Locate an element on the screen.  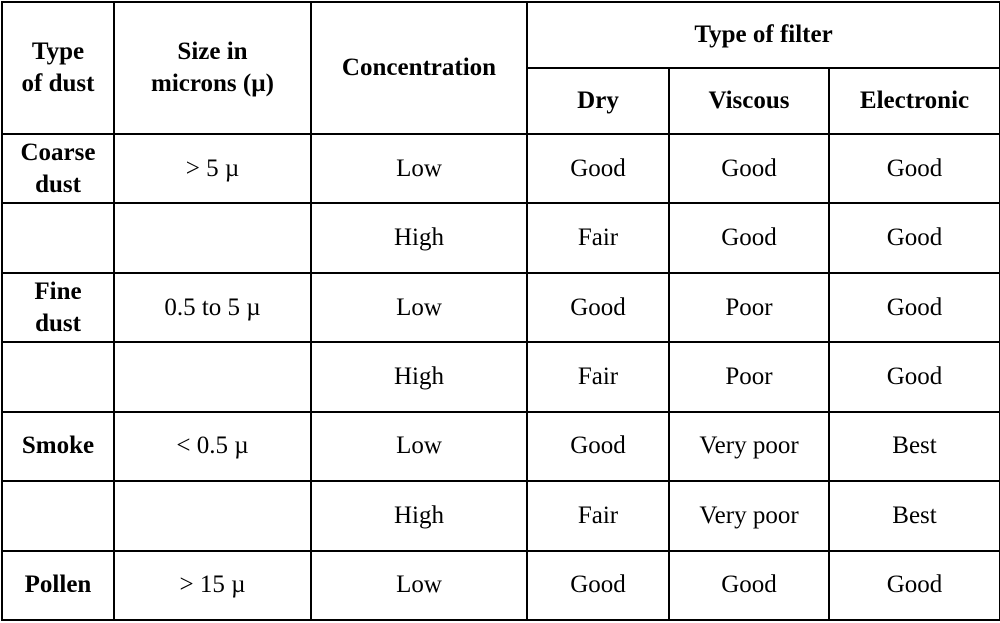
table-row: Smoke < 0.5 µ Low Good Very poor Best is located at coordinates (500, 446).